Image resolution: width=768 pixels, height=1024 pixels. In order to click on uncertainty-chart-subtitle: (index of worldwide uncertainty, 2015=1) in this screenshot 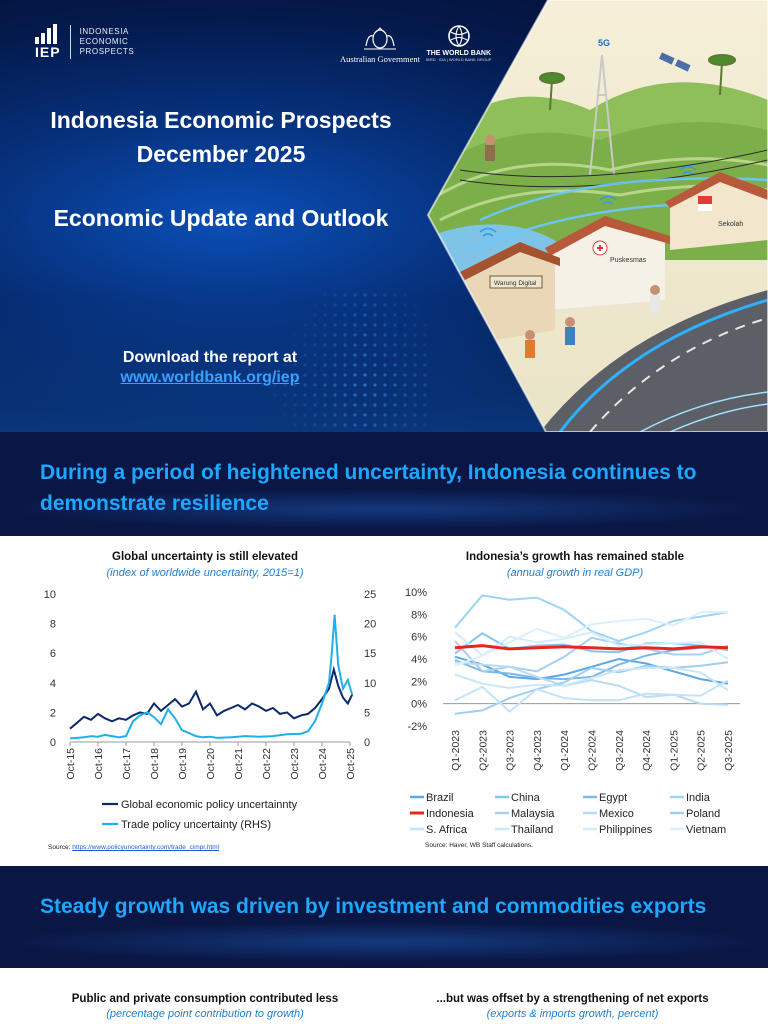, I will do `click(205, 573)`.